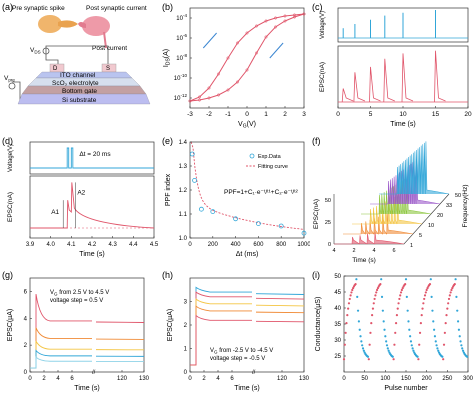 This screenshot has height=407, width=474. Describe the element at coordinates (261, 192) in the screenshot. I see `ppf-formula: PPF=1+C₁·e⁻ᵗ/ᵗ¹+C₂·e⁻ᵗ/ᵗ²` at that location.